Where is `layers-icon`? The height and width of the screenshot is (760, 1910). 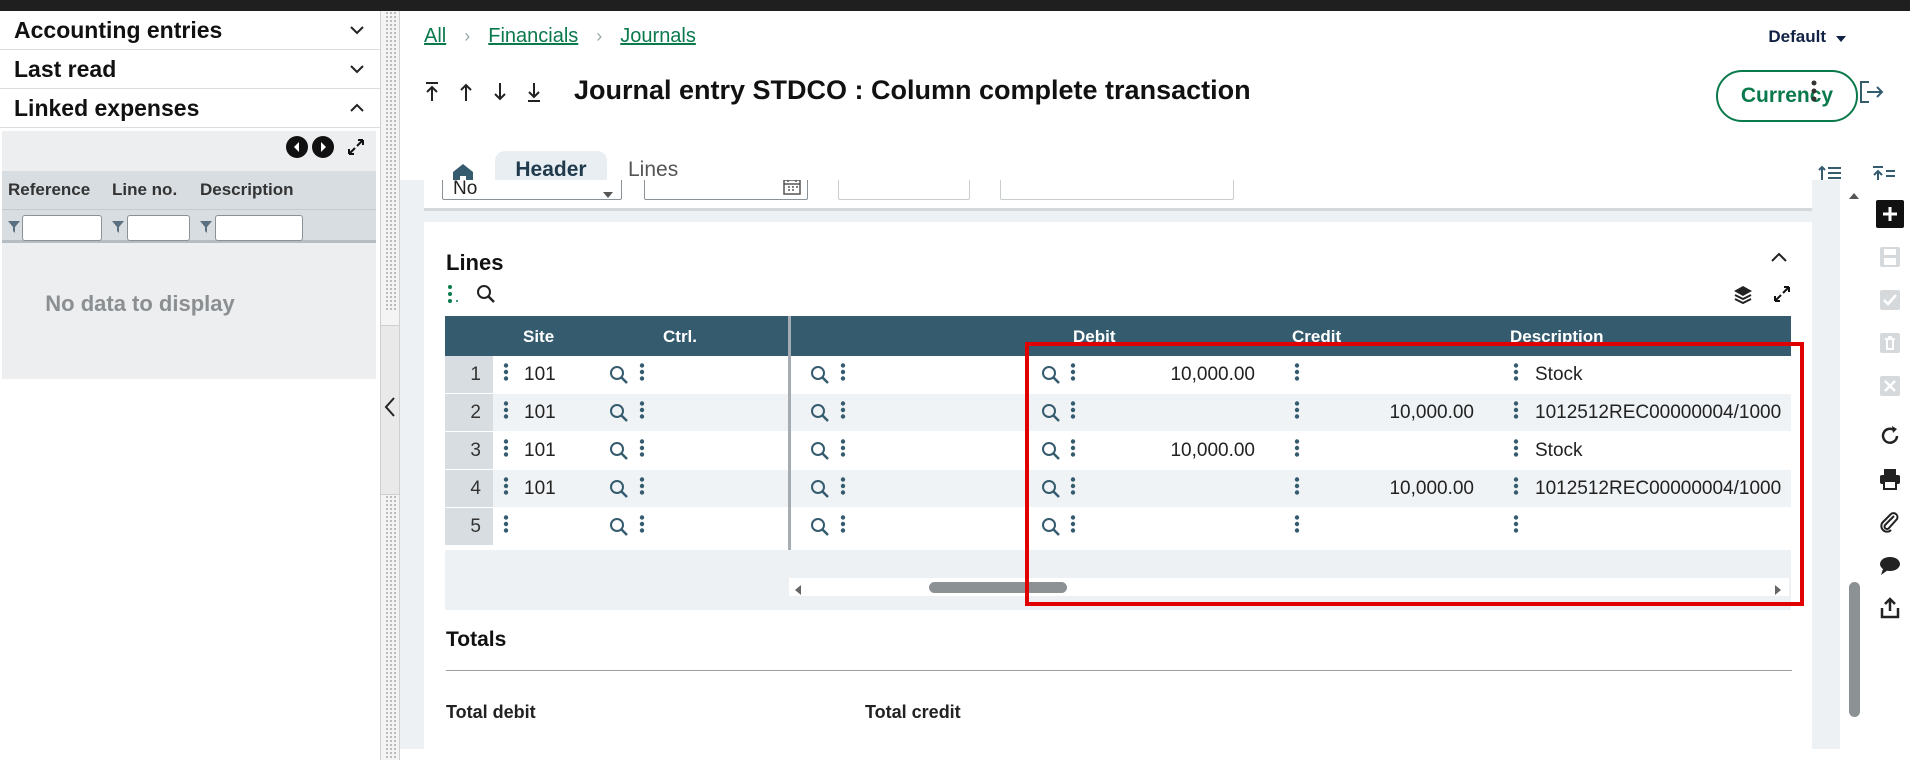 layers-icon is located at coordinates (1743, 296).